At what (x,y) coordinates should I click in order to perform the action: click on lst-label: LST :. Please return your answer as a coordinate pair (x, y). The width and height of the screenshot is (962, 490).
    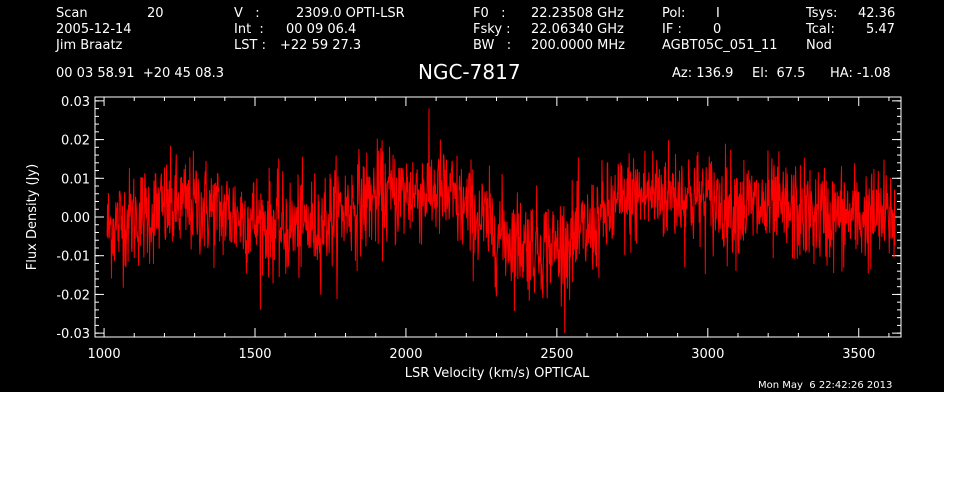
    Looking at the image, I should click on (250, 45).